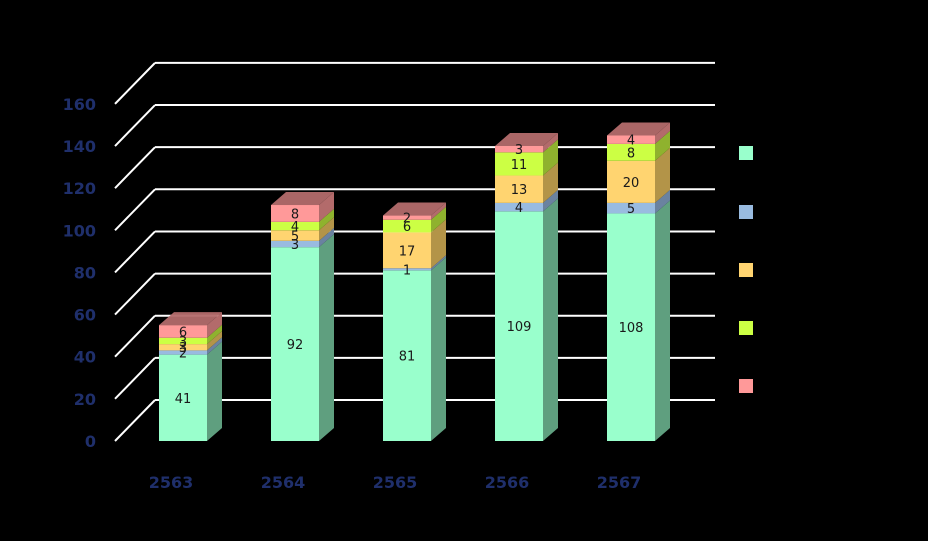 Image resolution: width=928 pixels, height=541 pixels. Describe the element at coordinates (85, 357) in the screenshot. I see `y-tick-label: 40` at that location.